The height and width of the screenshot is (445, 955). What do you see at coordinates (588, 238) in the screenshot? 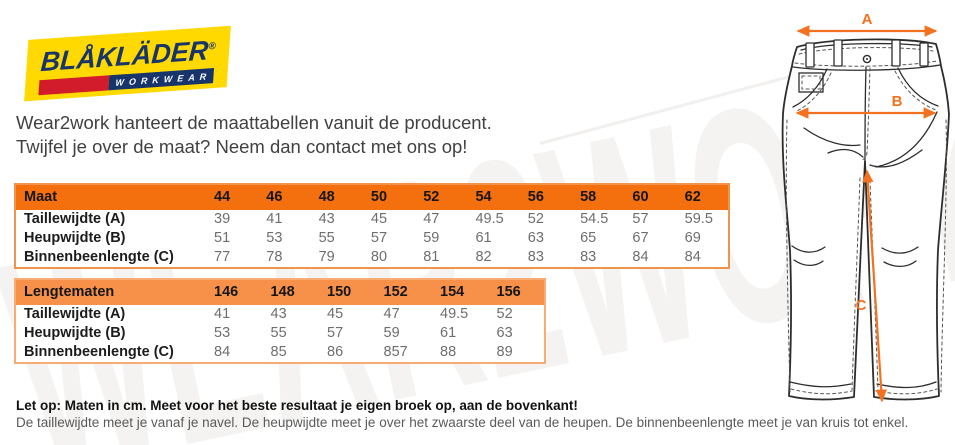
I see `cell-value: 65` at bounding box center [588, 238].